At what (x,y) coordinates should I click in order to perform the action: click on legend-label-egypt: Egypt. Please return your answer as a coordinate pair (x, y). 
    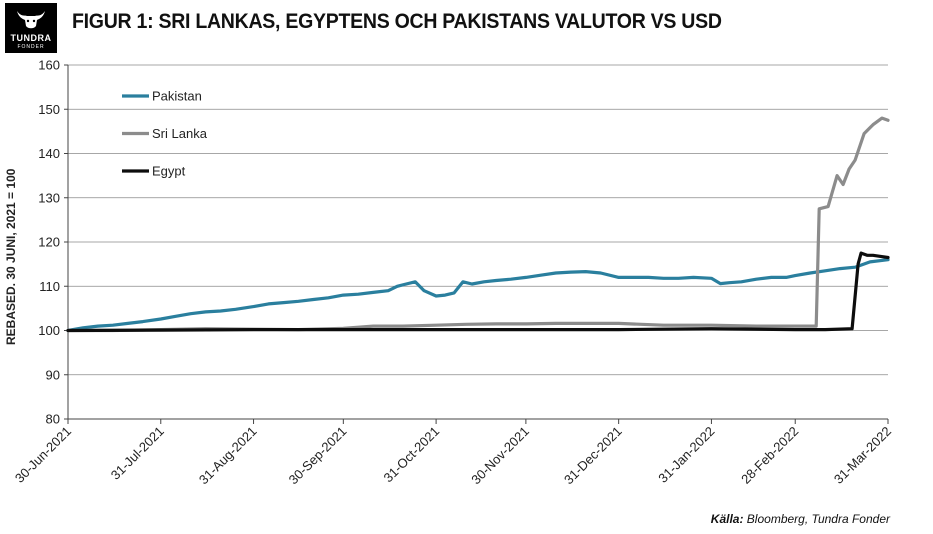
    Looking at the image, I should click on (169, 171).